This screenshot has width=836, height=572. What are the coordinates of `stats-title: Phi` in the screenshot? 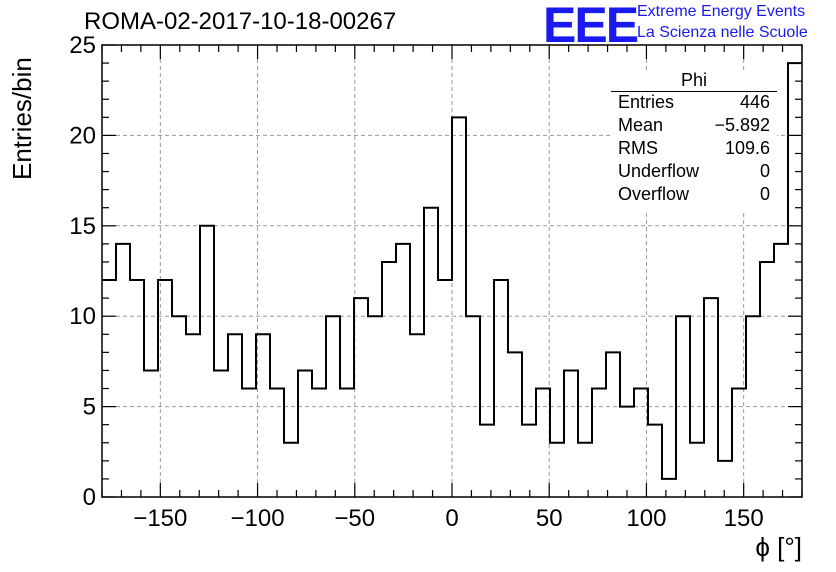 It's located at (693, 80).